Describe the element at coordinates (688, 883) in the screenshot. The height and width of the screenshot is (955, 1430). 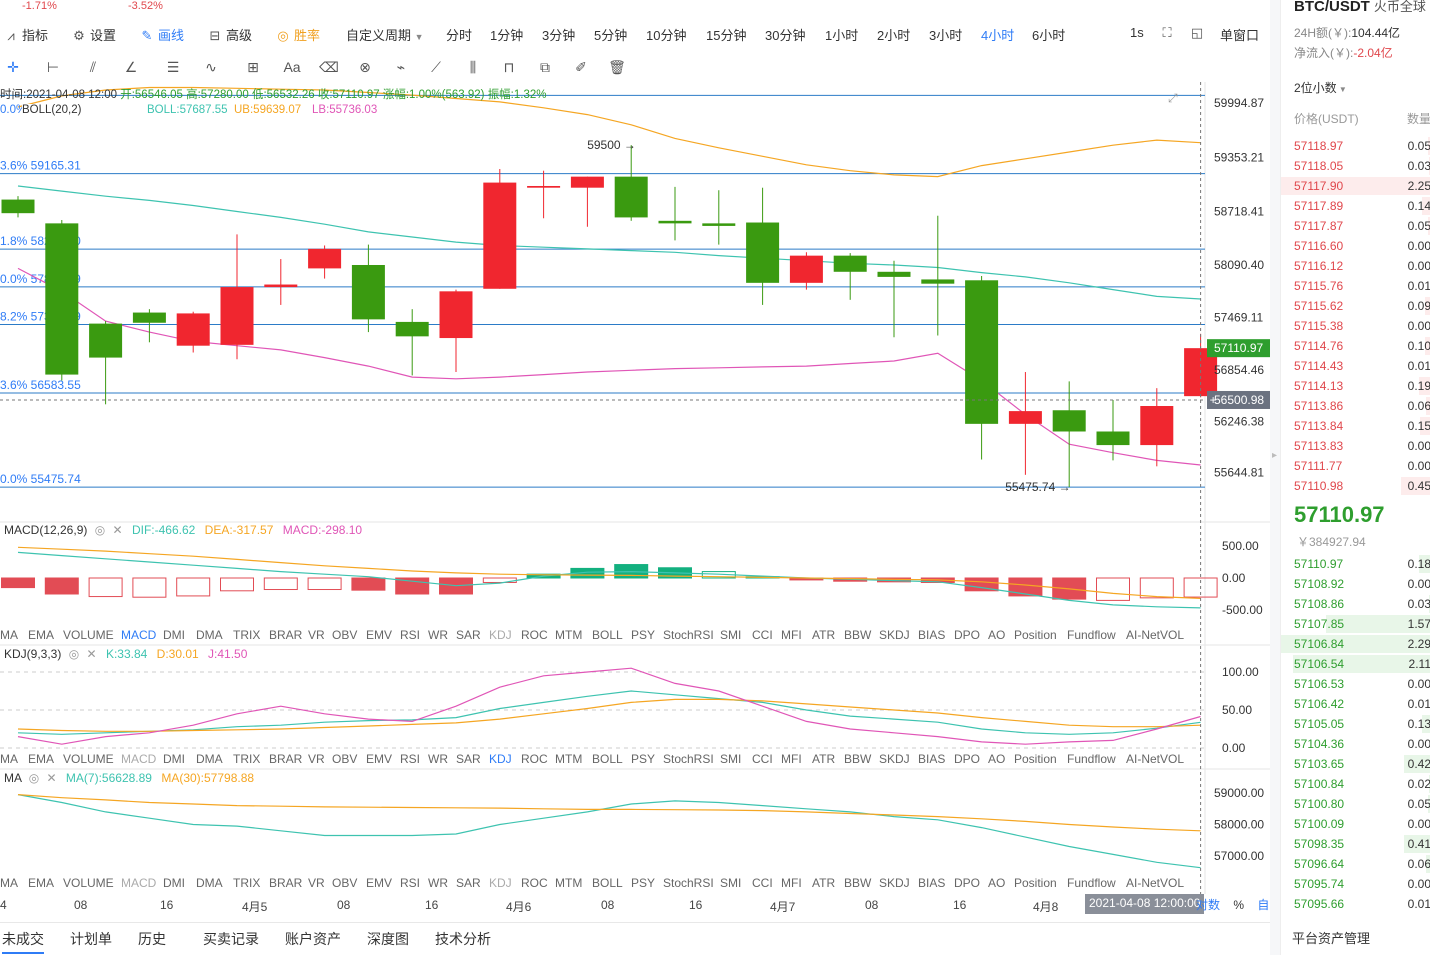
I see `indicator-tab: StochRSI` at that location.